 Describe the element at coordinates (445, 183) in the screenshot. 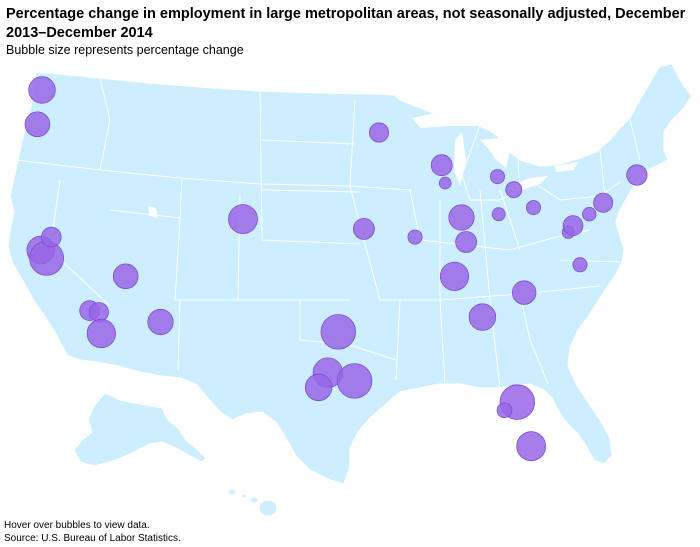

I see `bubble-chicago` at that location.